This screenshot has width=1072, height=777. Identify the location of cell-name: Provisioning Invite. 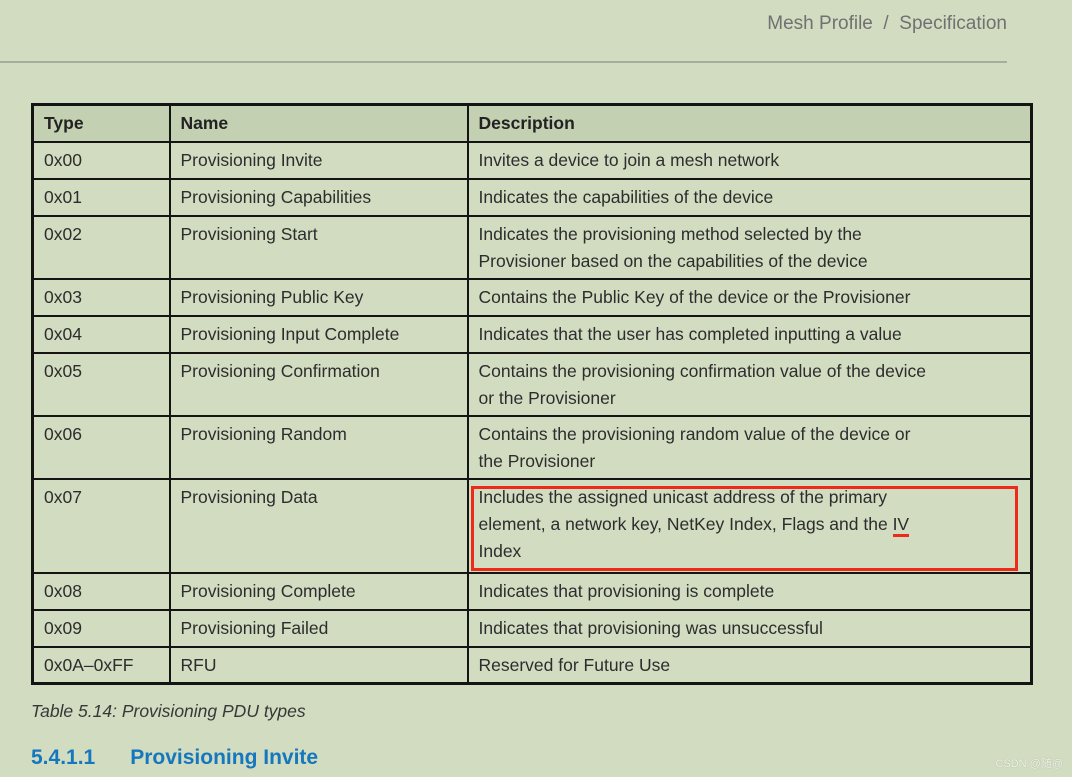
(318, 160).